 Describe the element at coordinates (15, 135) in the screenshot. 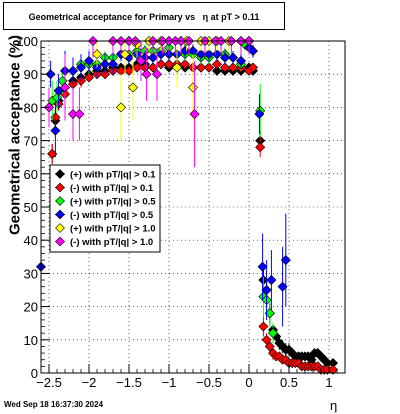

I see `y-axis-label: Geometrical acceptance (%)` at that location.